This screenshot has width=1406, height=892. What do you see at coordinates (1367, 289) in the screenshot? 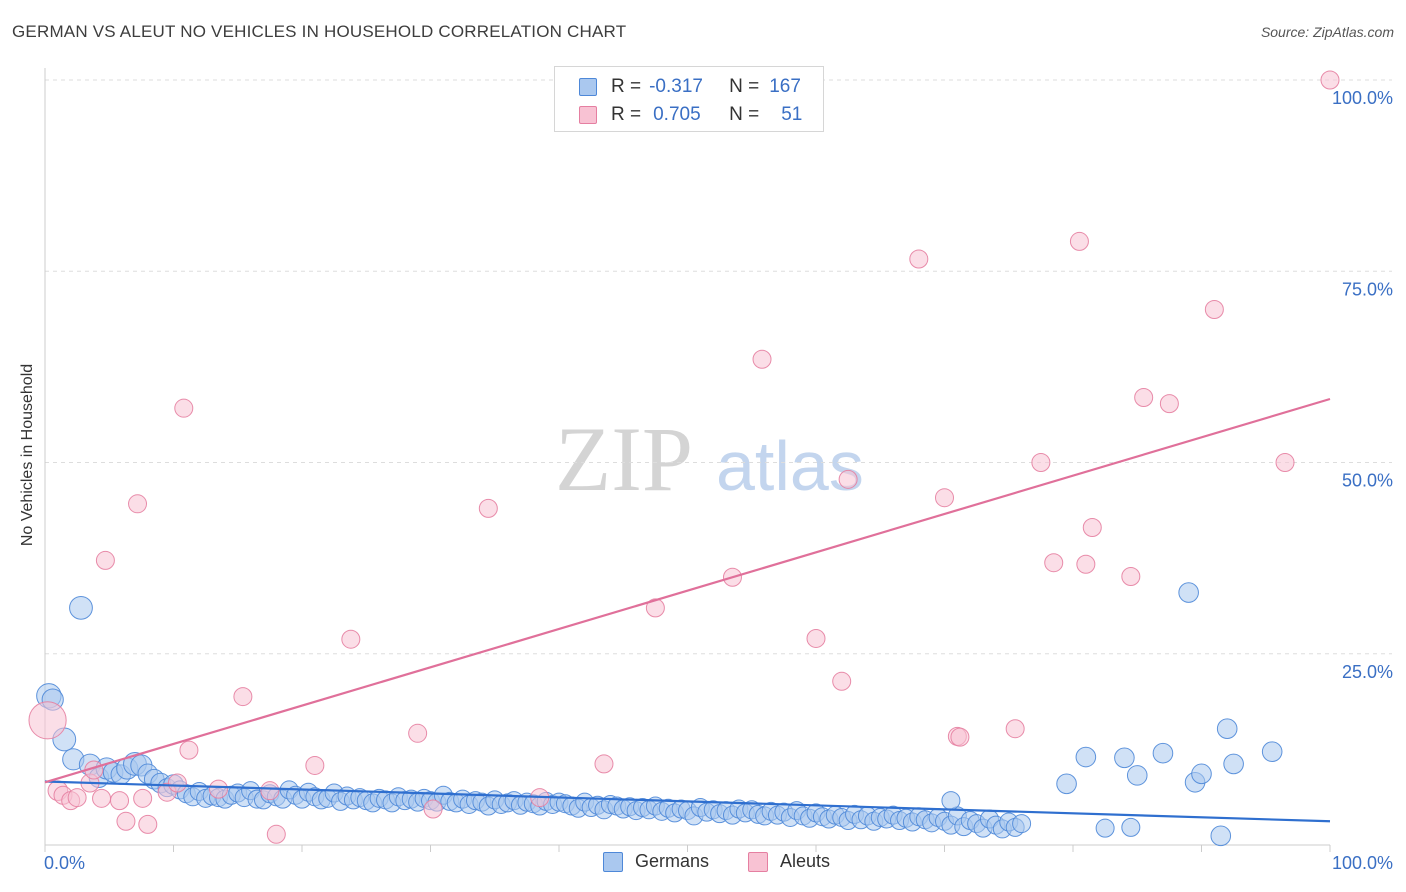
I see `y-tick-label-75: 75.0%` at bounding box center [1367, 289].